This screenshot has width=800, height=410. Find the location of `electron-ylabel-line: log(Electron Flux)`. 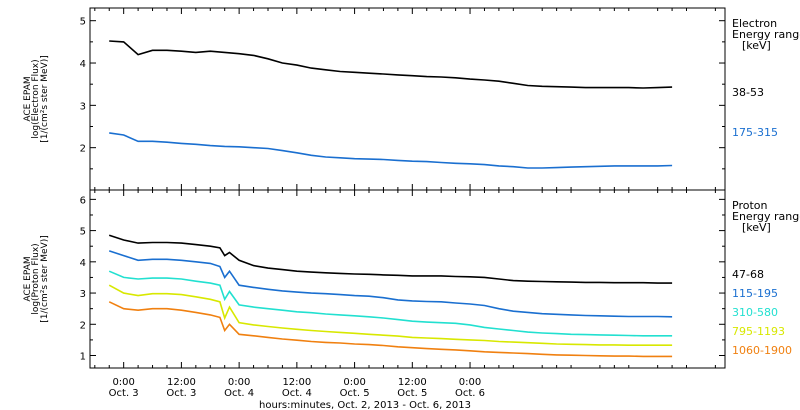

electron-ylabel-line: log(Electron Flux) is located at coordinates (36, 98).